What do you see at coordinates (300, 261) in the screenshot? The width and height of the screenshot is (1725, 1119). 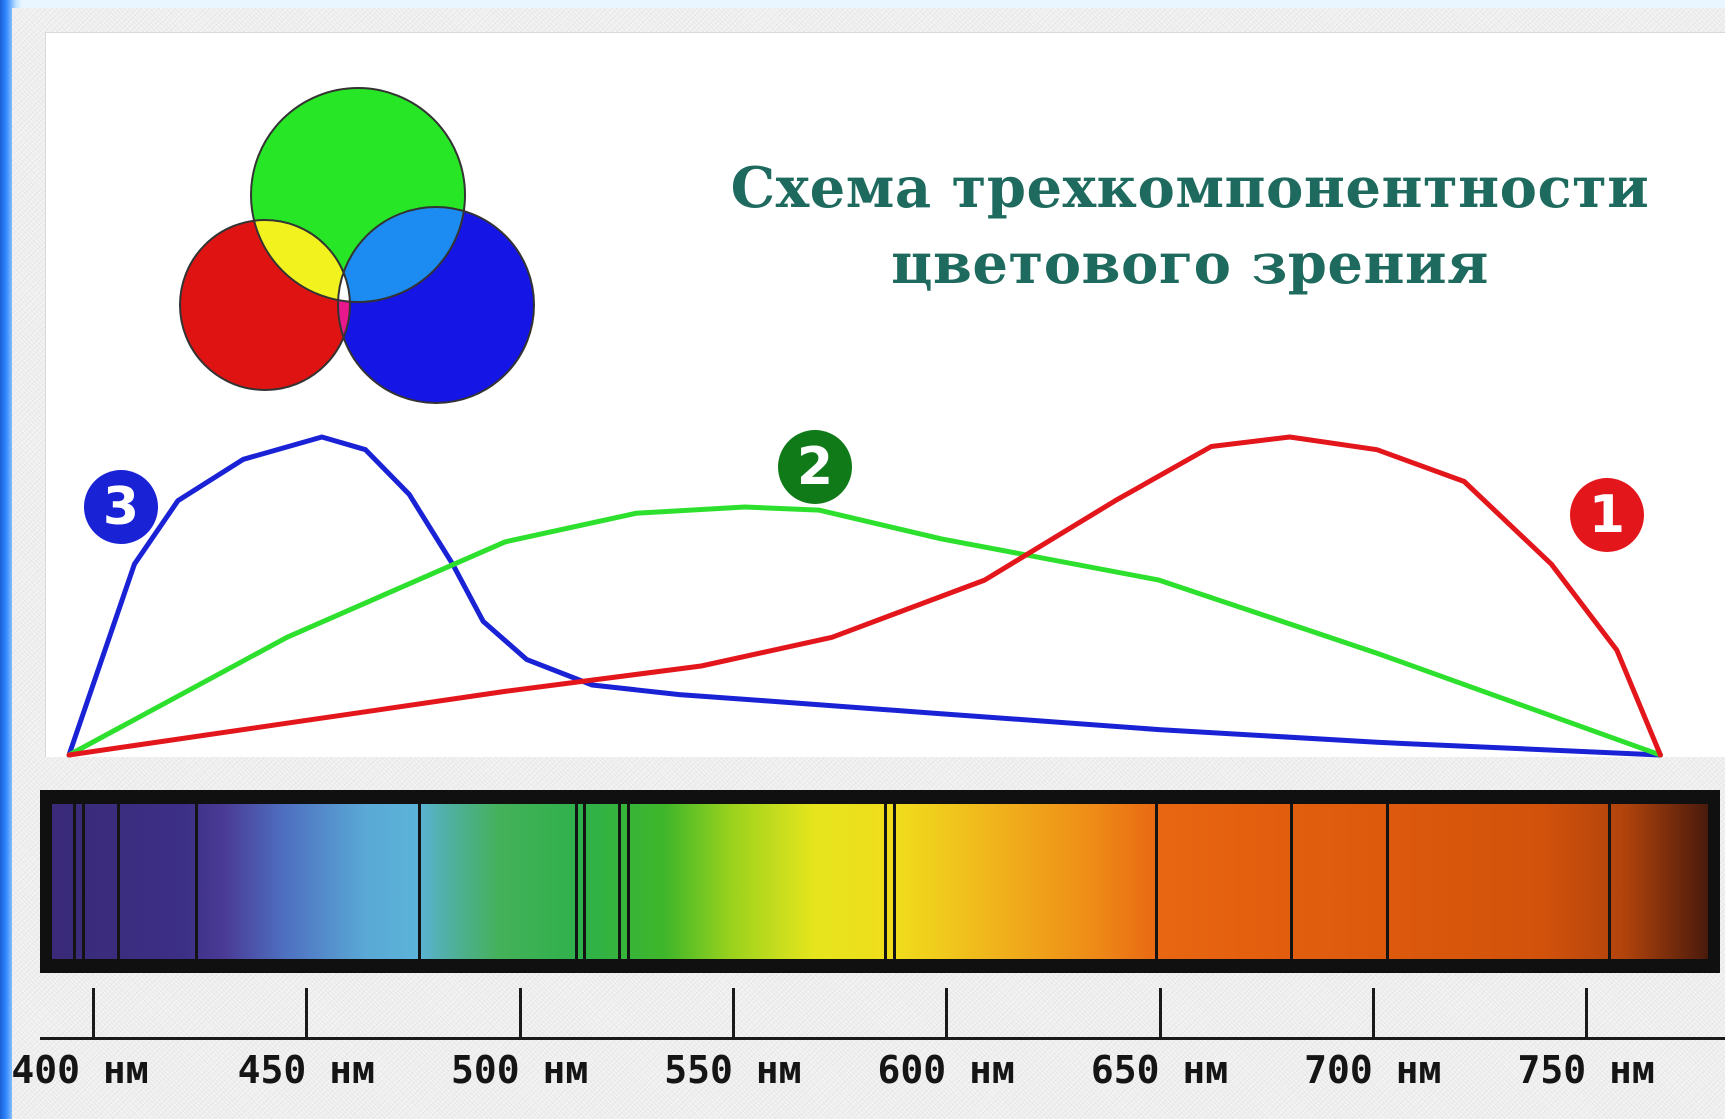 I see `venn-yellow-overlap` at bounding box center [300, 261].